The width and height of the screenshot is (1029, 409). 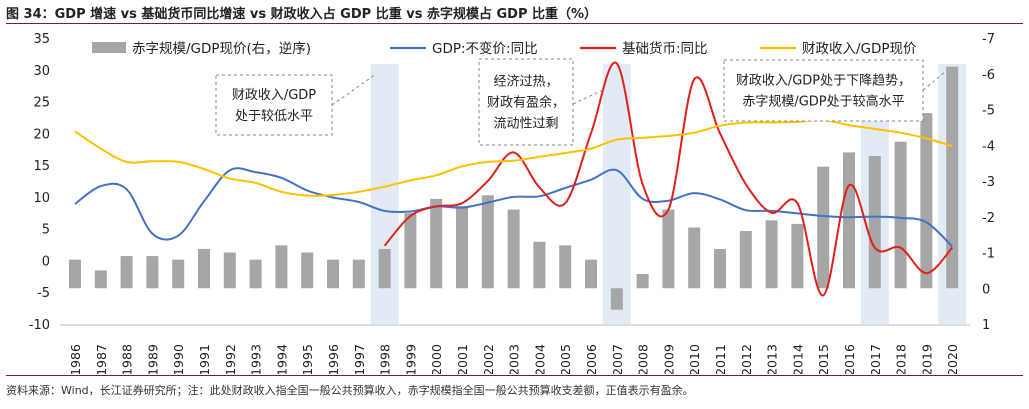 What do you see at coordinates (109, 47) in the screenshot?
I see `legend-swatch-bar` at bounding box center [109, 47].